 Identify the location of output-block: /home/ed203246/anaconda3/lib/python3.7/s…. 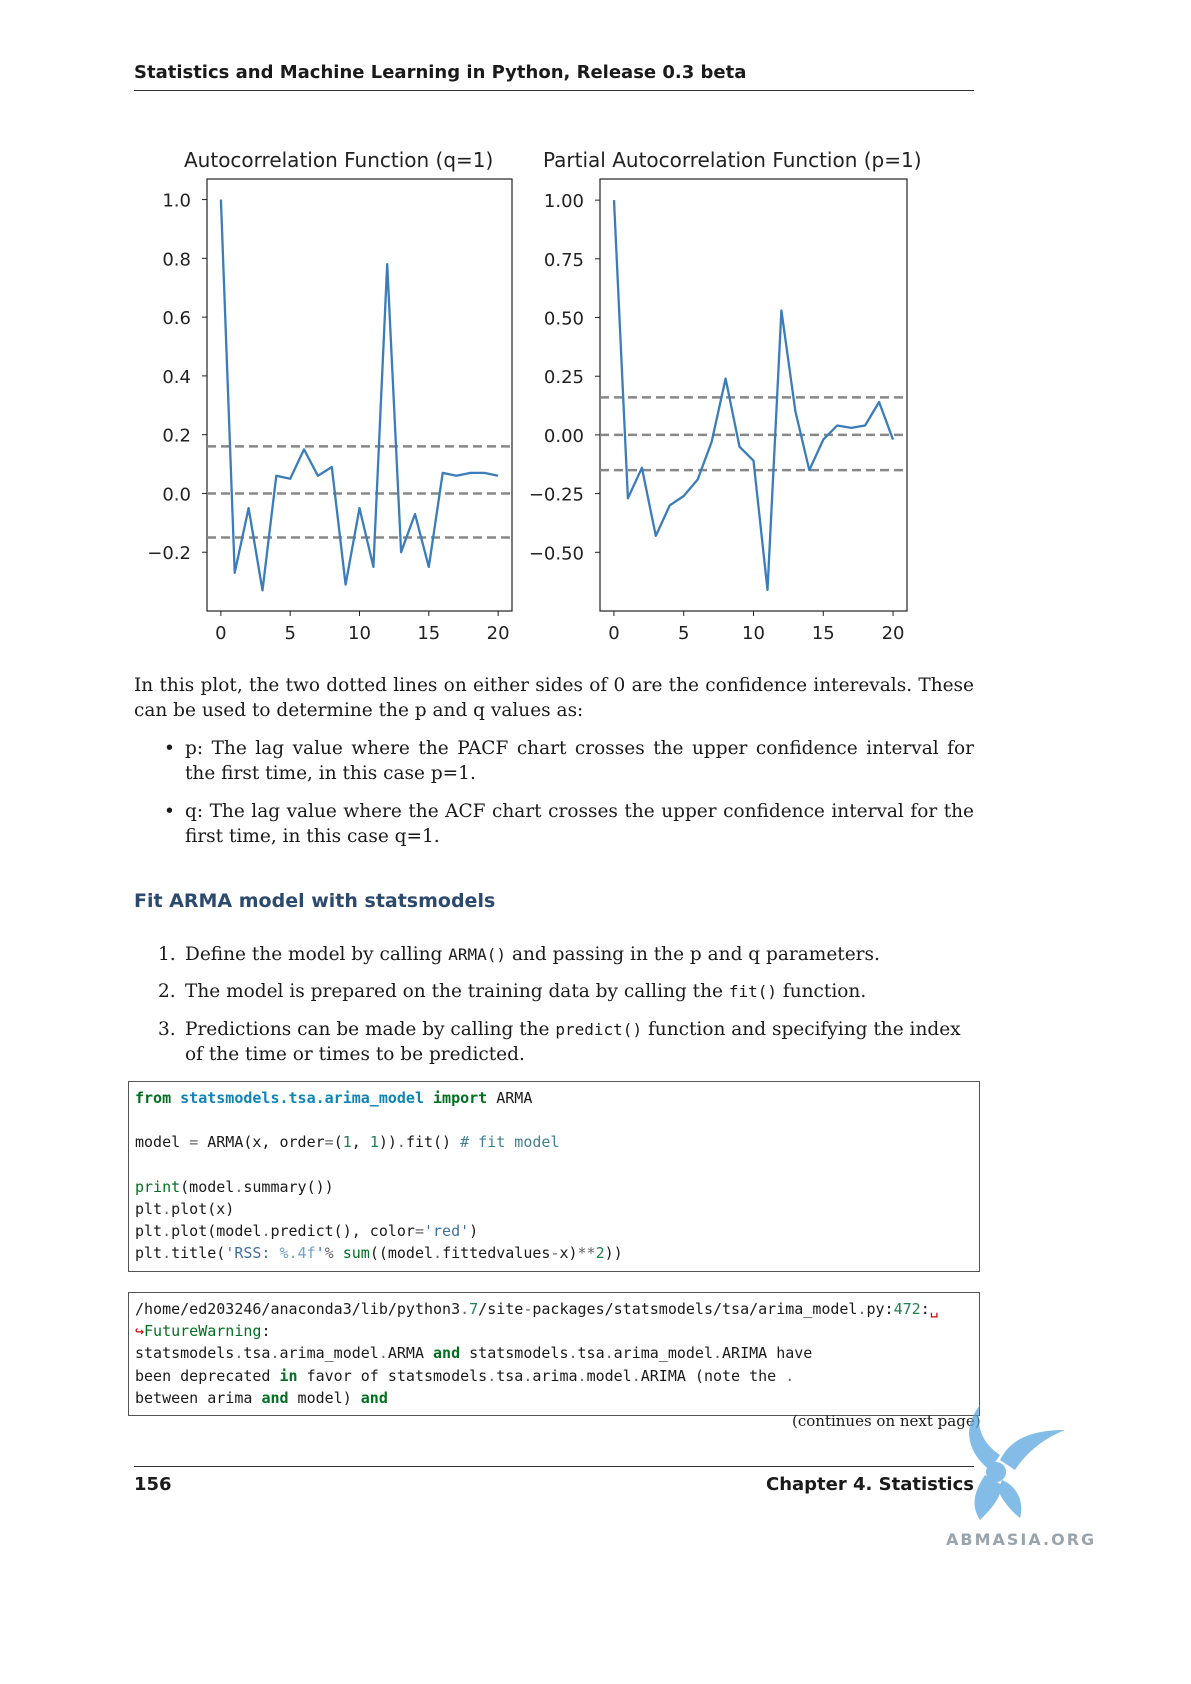
(554, 1354).